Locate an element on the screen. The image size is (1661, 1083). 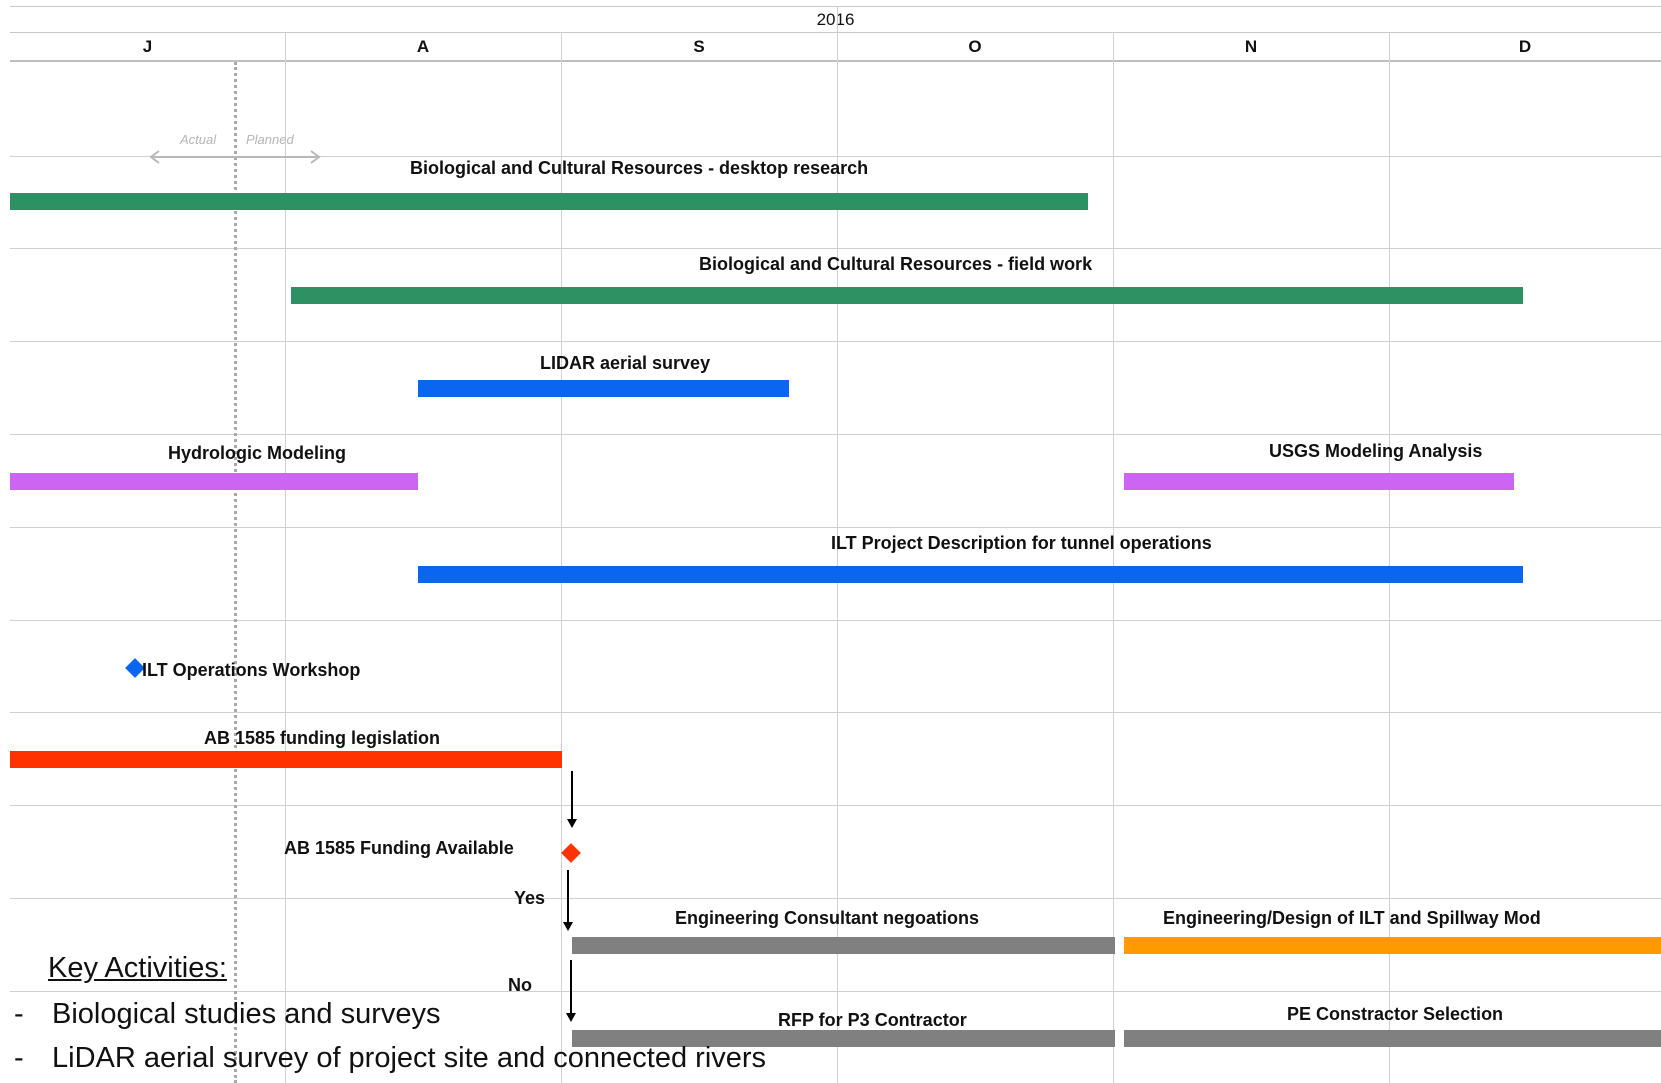
key-activity-item: - Biological studies and surveys is located at coordinates (227, 1014).